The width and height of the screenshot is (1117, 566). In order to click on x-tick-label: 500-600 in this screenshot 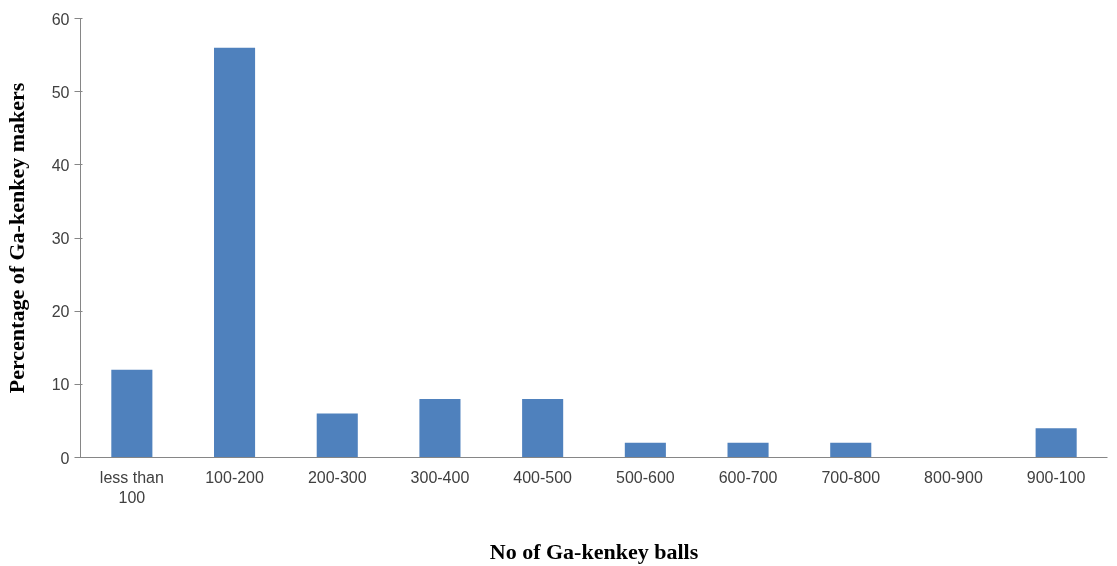, I will do `click(645, 477)`.